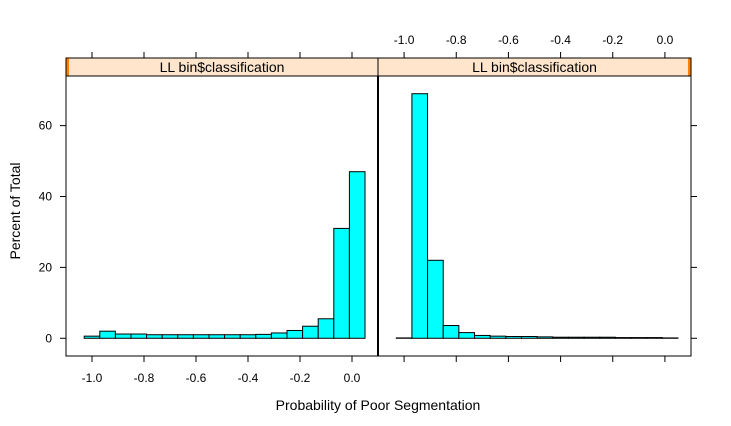  Describe the element at coordinates (46, 126) in the screenshot. I see `y-tick-label: 60` at that location.